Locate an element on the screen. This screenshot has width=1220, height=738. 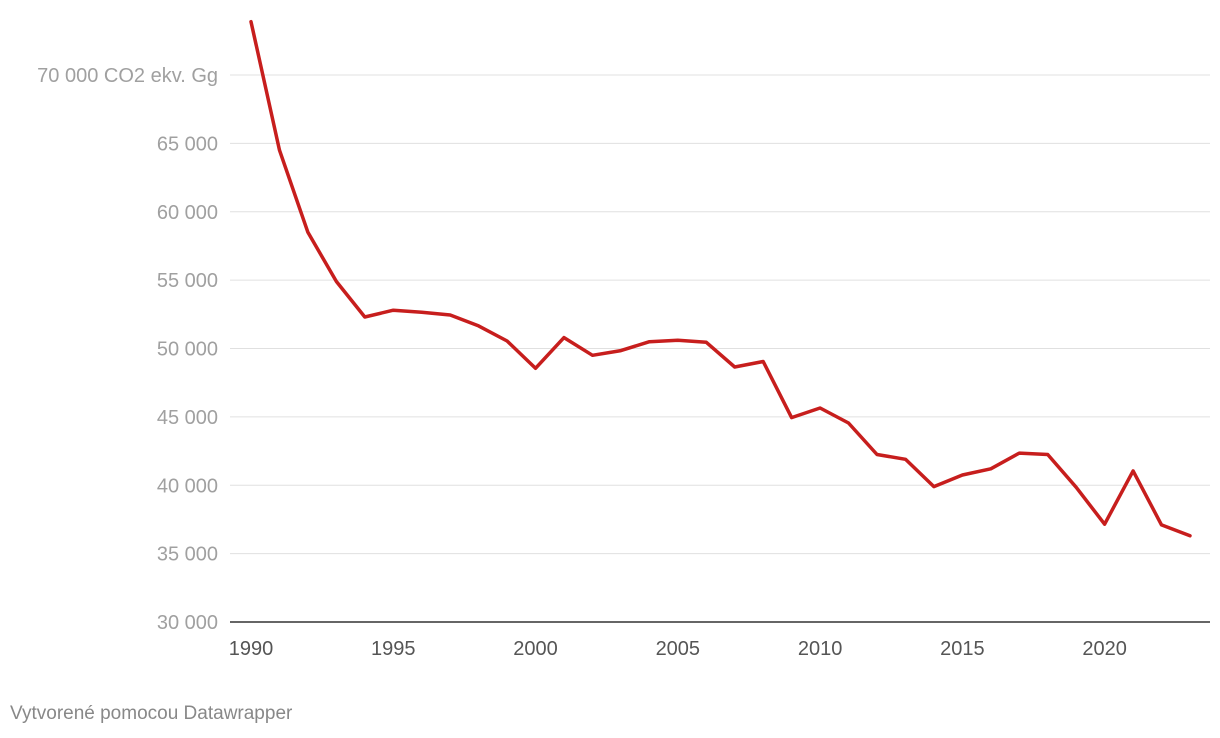
x-axis-labels: 1990 1995 2000 2005 2010 2015 2020 is located at coordinates (678, 649).